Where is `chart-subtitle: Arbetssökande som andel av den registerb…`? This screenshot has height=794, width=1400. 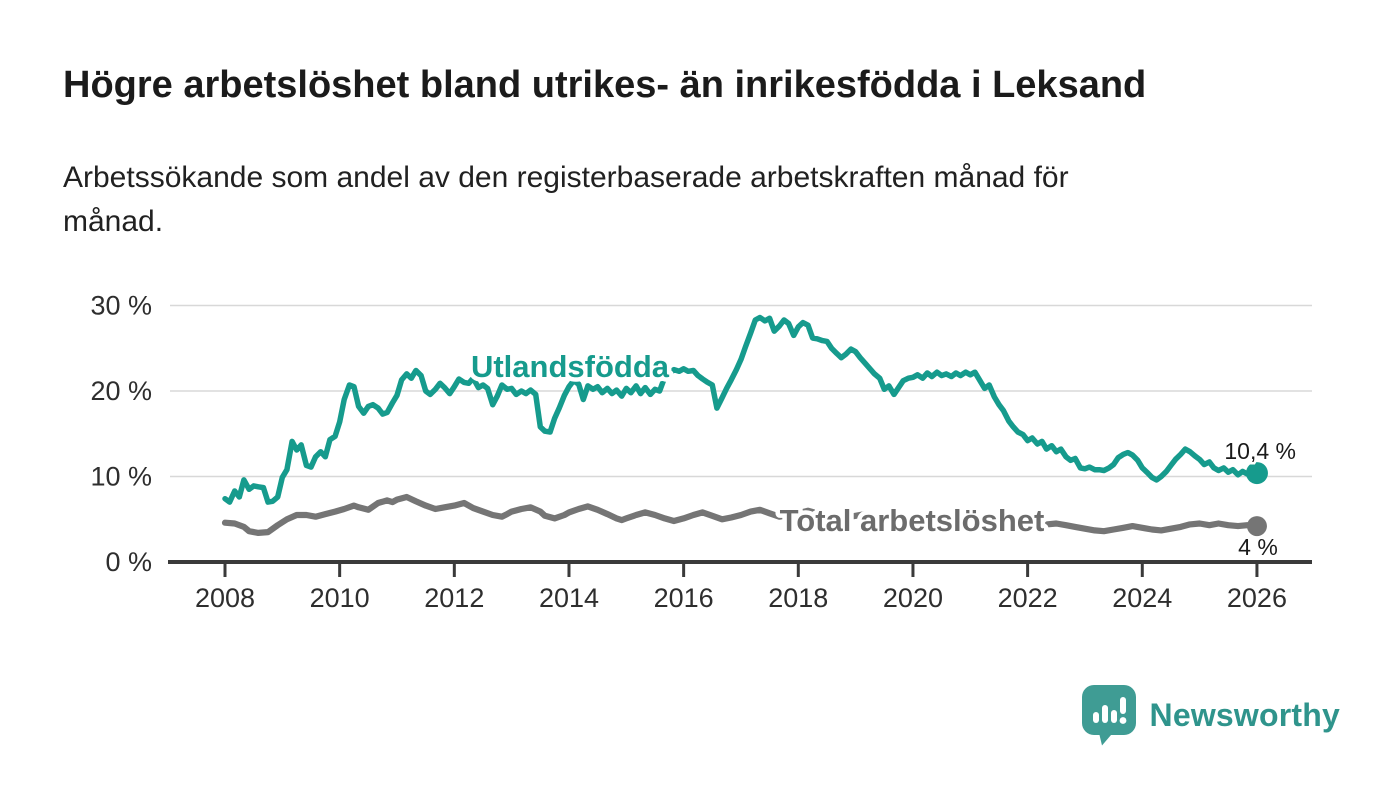
chart-subtitle: Arbetssökande som andel av den registerb… is located at coordinates (566, 199).